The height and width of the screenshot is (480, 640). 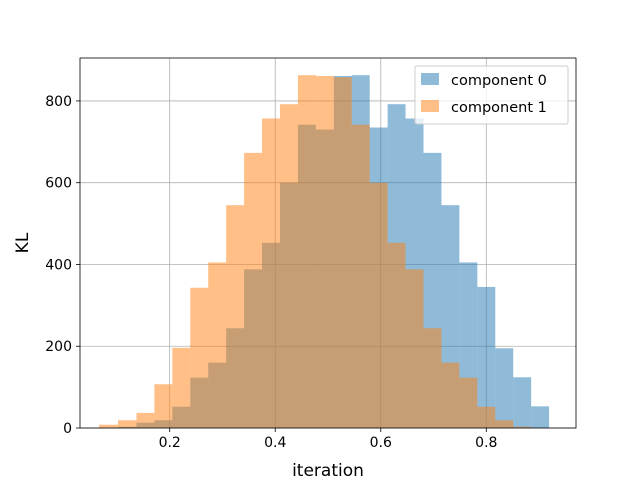 I want to click on legend-label-component-1: component 1, so click(x=499, y=108).